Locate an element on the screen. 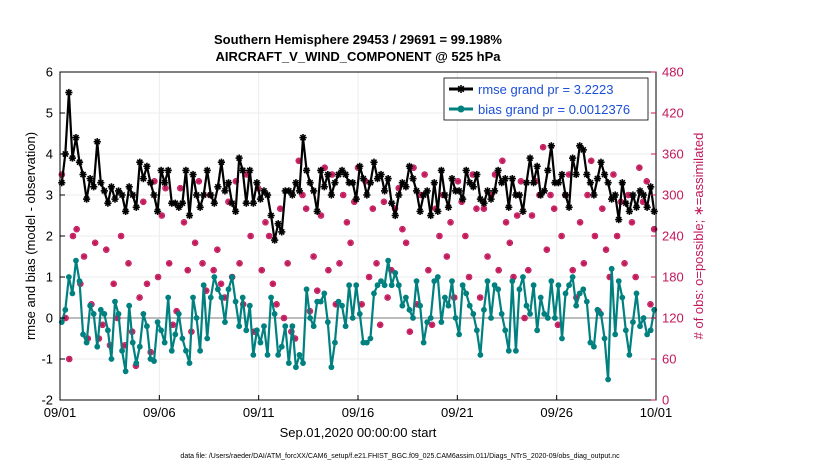 The width and height of the screenshot is (830, 470). x-tick-label: 09/21 is located at coordinates (457, 412).